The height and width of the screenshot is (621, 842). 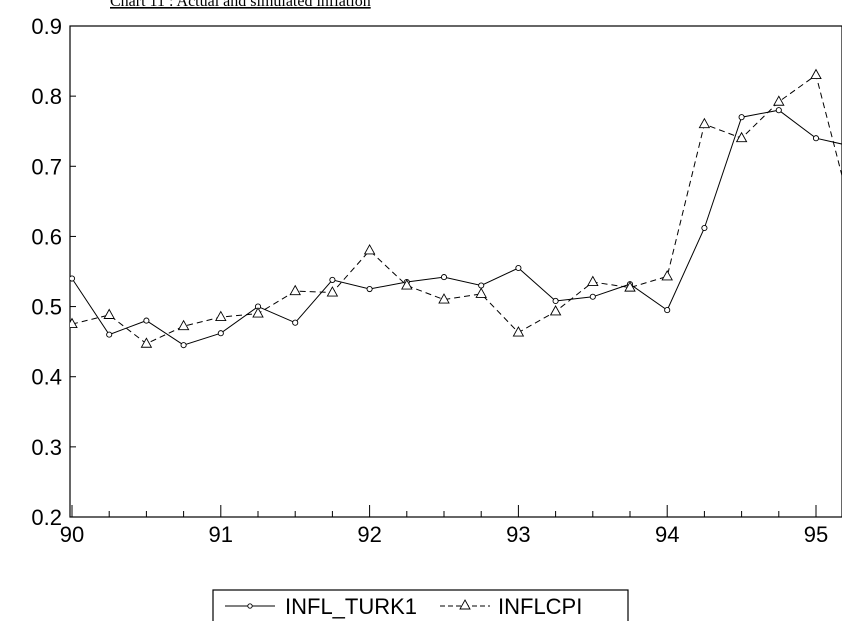 What do you see at coordinates (46, 236) in the screenshot?
I see `y-tick-label: 0.6` at bounding box center [46, 236].